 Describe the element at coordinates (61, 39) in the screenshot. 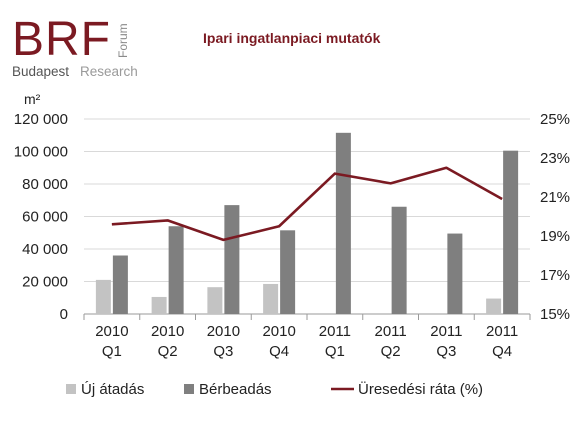

I see `logo-brf-text: BRF` at that location.